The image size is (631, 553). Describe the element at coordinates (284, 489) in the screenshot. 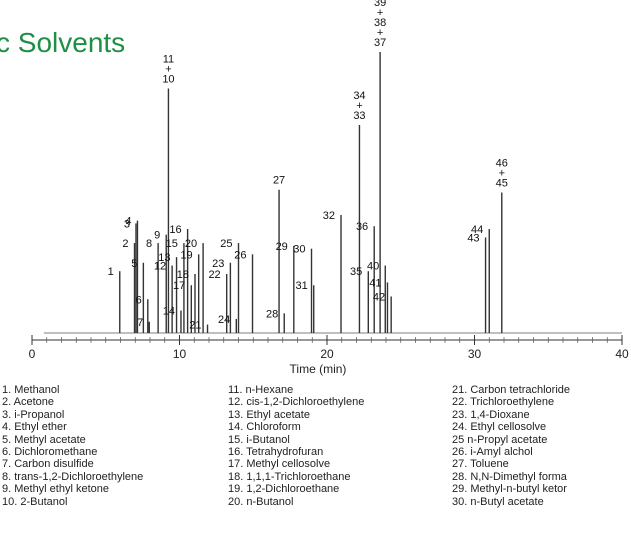

I see `legend-entry: 19. 1,2-Dichloroethane` at that location.